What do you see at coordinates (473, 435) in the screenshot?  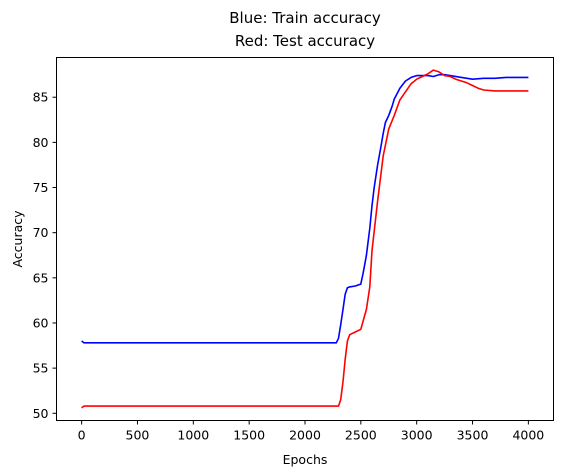 I see `x-tick-label: 3500` at bounding box center [473, 435].